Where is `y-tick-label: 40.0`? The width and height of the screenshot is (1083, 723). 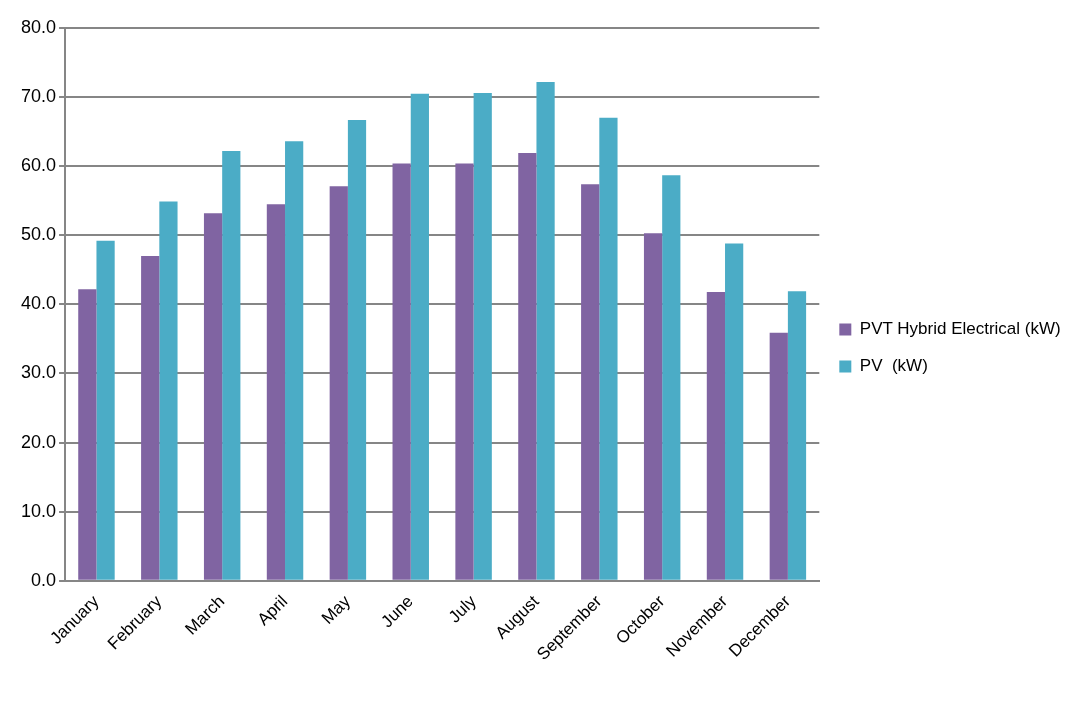 y-tick-label: 40.0 is located at coordinates (38, 303).